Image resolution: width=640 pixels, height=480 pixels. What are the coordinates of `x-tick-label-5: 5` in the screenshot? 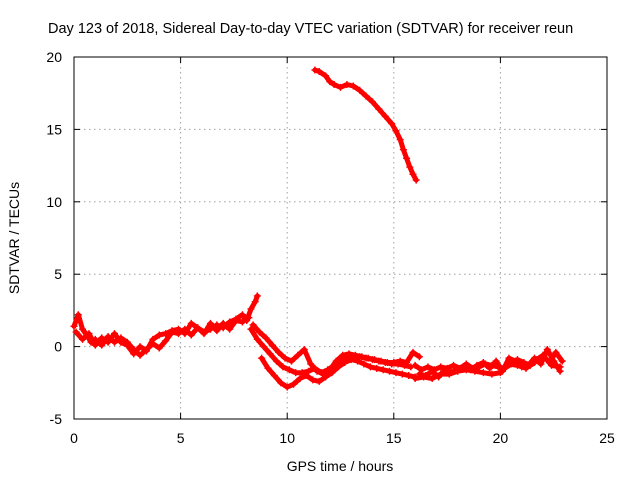 It's located at (181, 438).